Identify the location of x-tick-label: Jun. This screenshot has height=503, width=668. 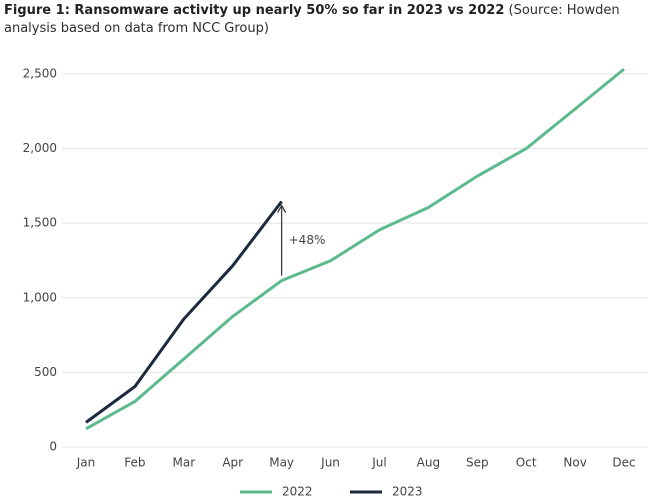
(330, 463).